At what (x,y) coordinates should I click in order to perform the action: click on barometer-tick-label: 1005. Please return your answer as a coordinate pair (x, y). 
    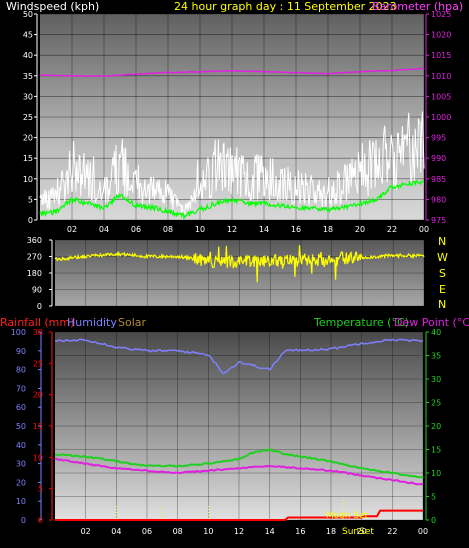
    Looking at the image, I should click on (441, 96).